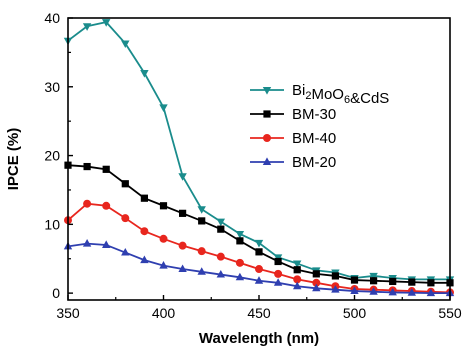  What do you see at coordinates (314, 162) in the screenshot?
I see `legend-label-BM-20: BM-20` at bounding box center [314, 162].